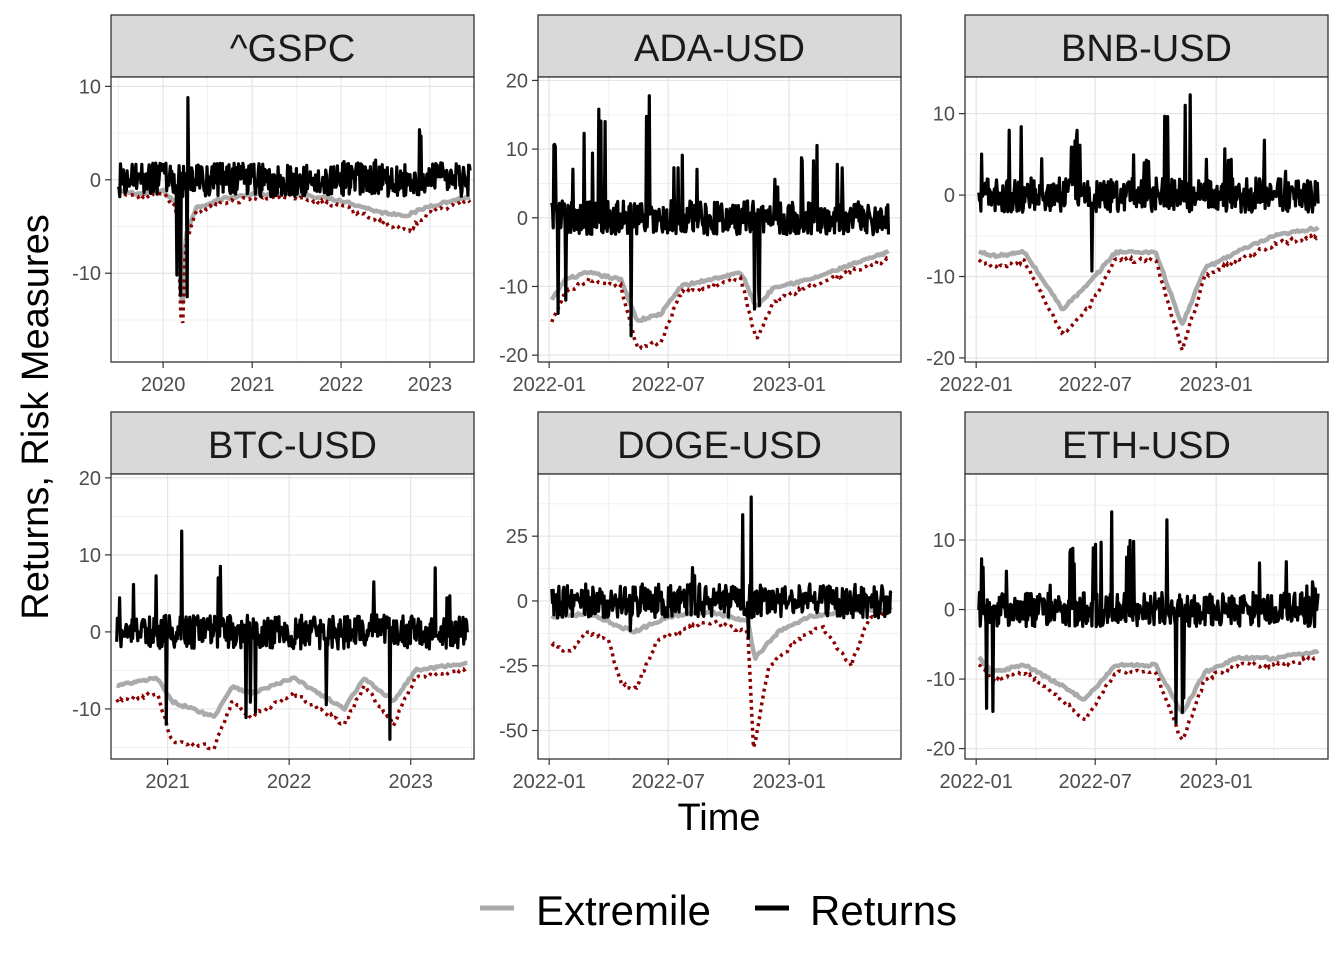  I want to click on facet-panel: ^GSPC 10 0 -10 2020 2021 2022 2023, so click(273, 205).